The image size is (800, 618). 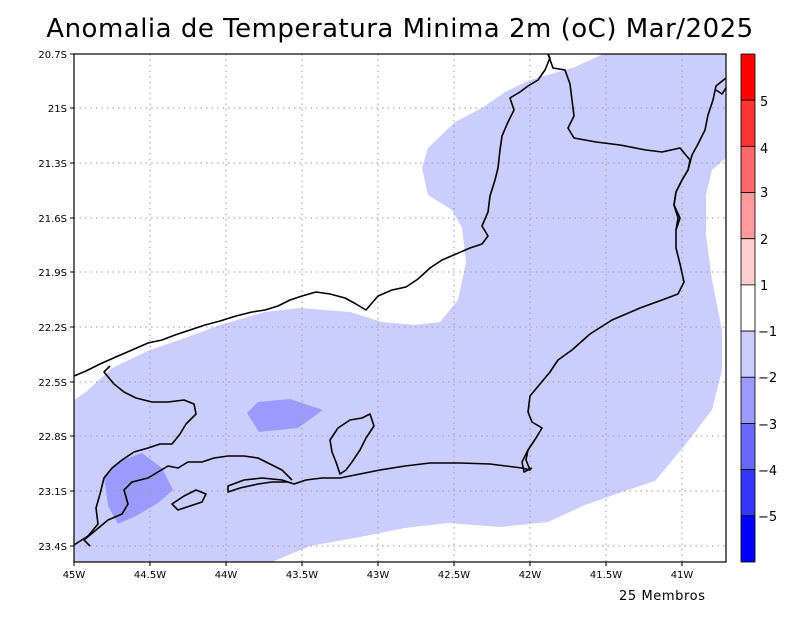 What do you see at coordinates (52, 383) in the screenshot?
I see `lat-label: 22.5S` at bounding box center [52, 383].